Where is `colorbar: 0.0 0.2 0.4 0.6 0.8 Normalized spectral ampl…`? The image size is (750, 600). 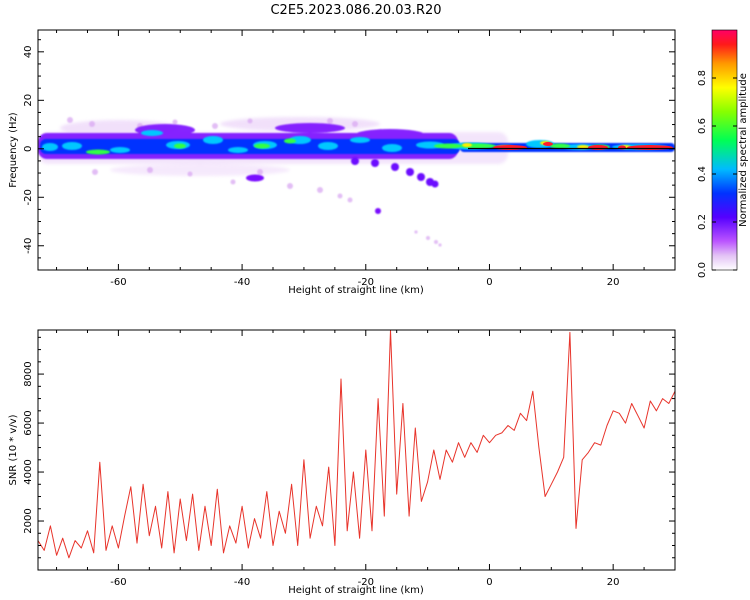
colorbar: 0.0 0.2 0.4 0.6 0.8 Normalized spectral ampl… is located at coordinates (723, 153).